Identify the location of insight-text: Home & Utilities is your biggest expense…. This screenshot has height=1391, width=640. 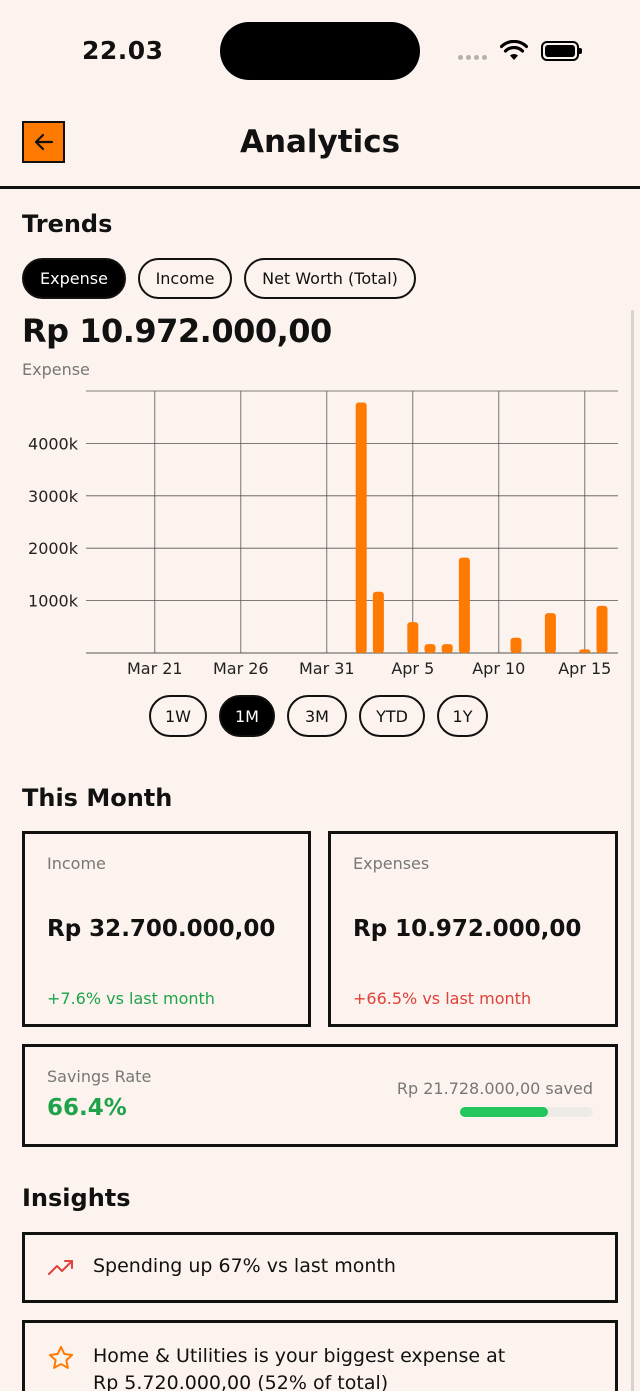
(299, 1367).